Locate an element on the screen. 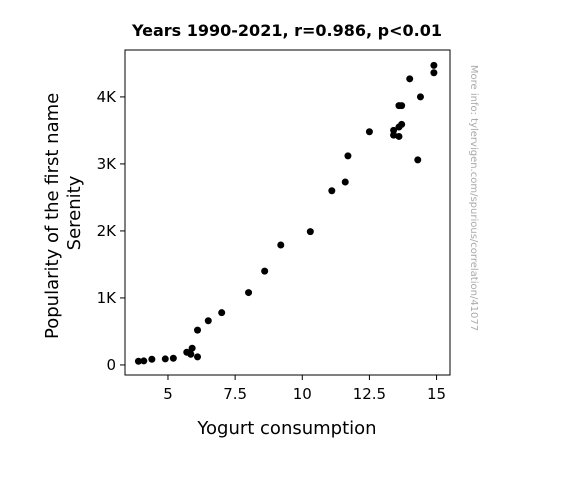 Image resolution: width=575 pixels, height=500 pixels. x-tick-label: 12.5 is located at coordinates (369, 394).